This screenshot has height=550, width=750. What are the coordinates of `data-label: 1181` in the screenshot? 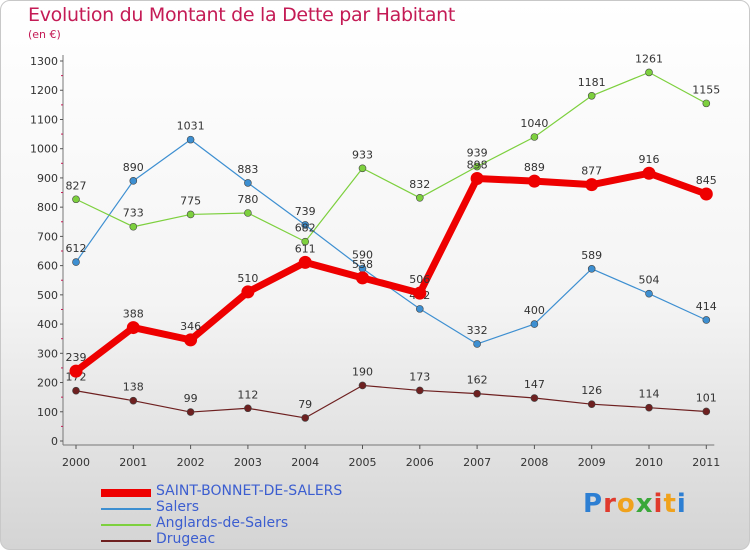 It's located at (592, 82).